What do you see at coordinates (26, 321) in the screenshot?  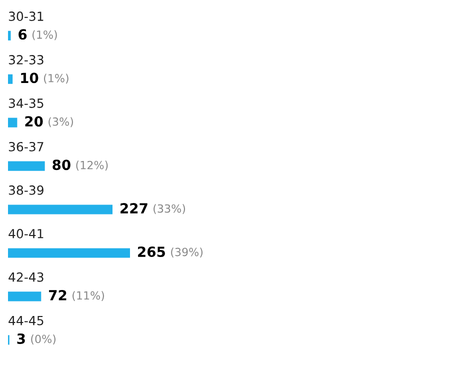 I see `y-tick-label: 44-45` at bounding box center [26, 321].